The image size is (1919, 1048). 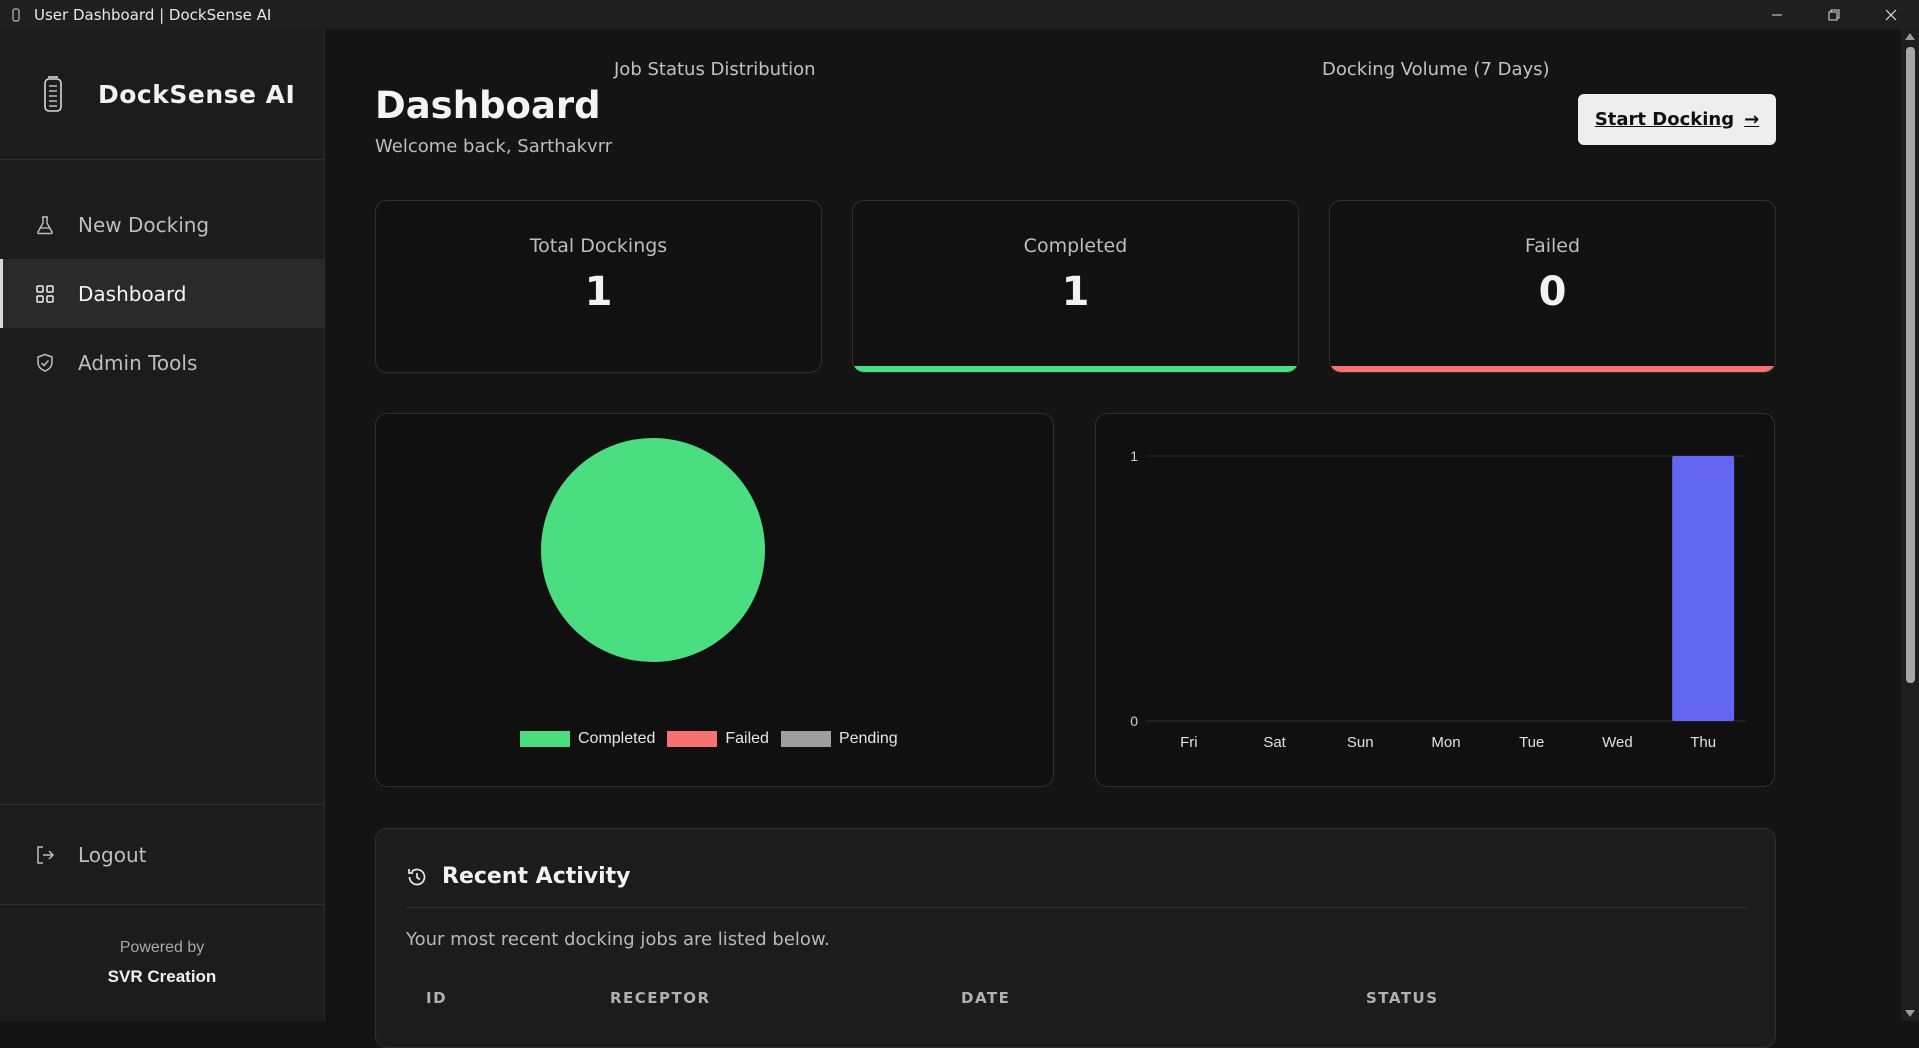 I want to click on page-scrollbar, so click(x=1910, y=525).